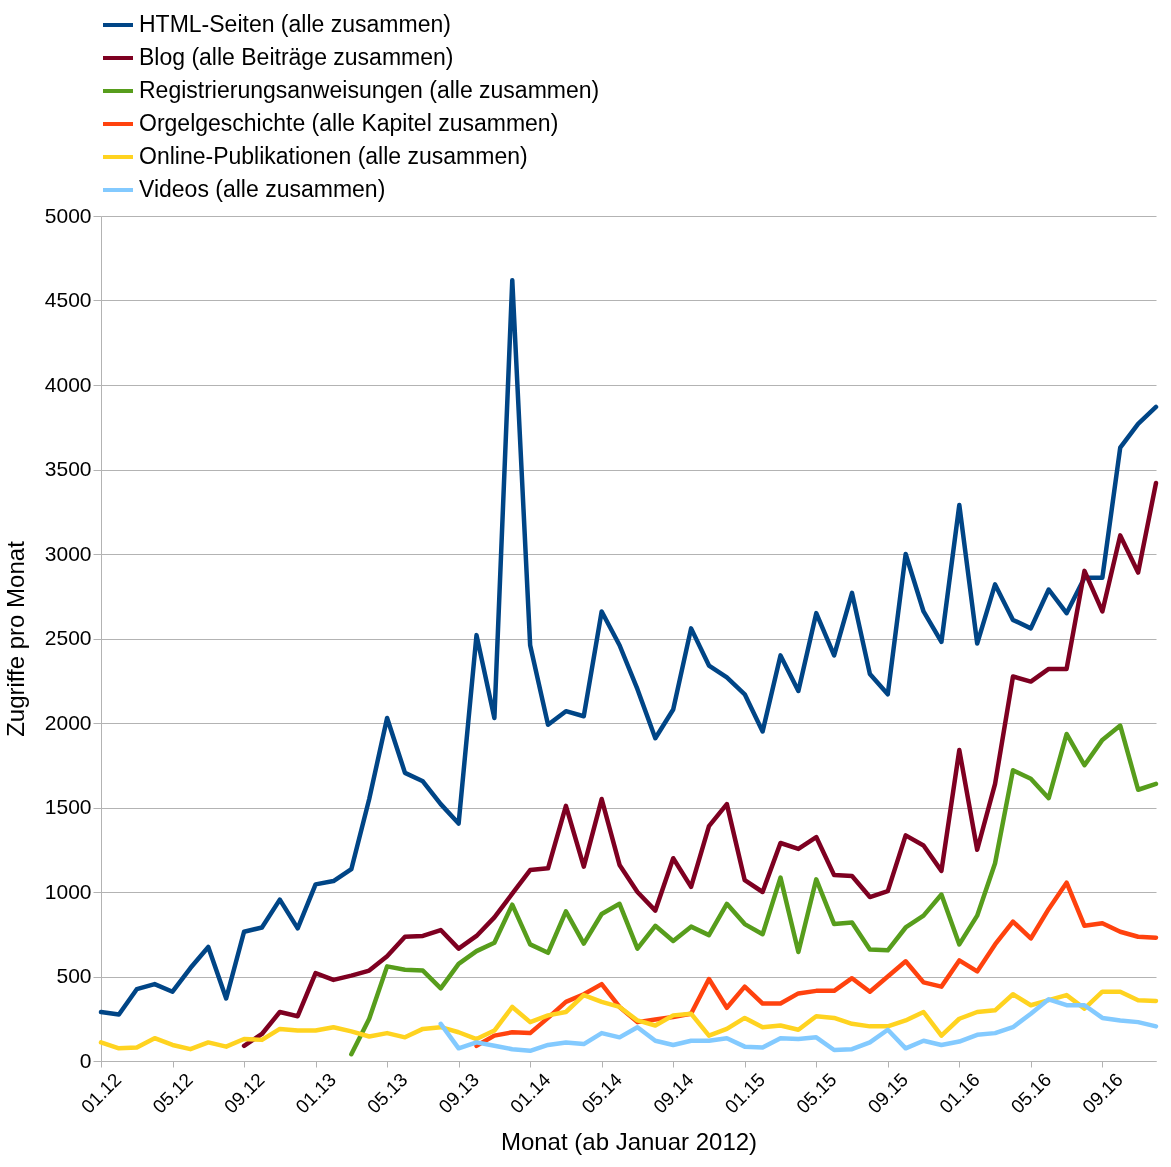  I want to click on legend-label: Videos (alle zusammen), so click(262, 189).